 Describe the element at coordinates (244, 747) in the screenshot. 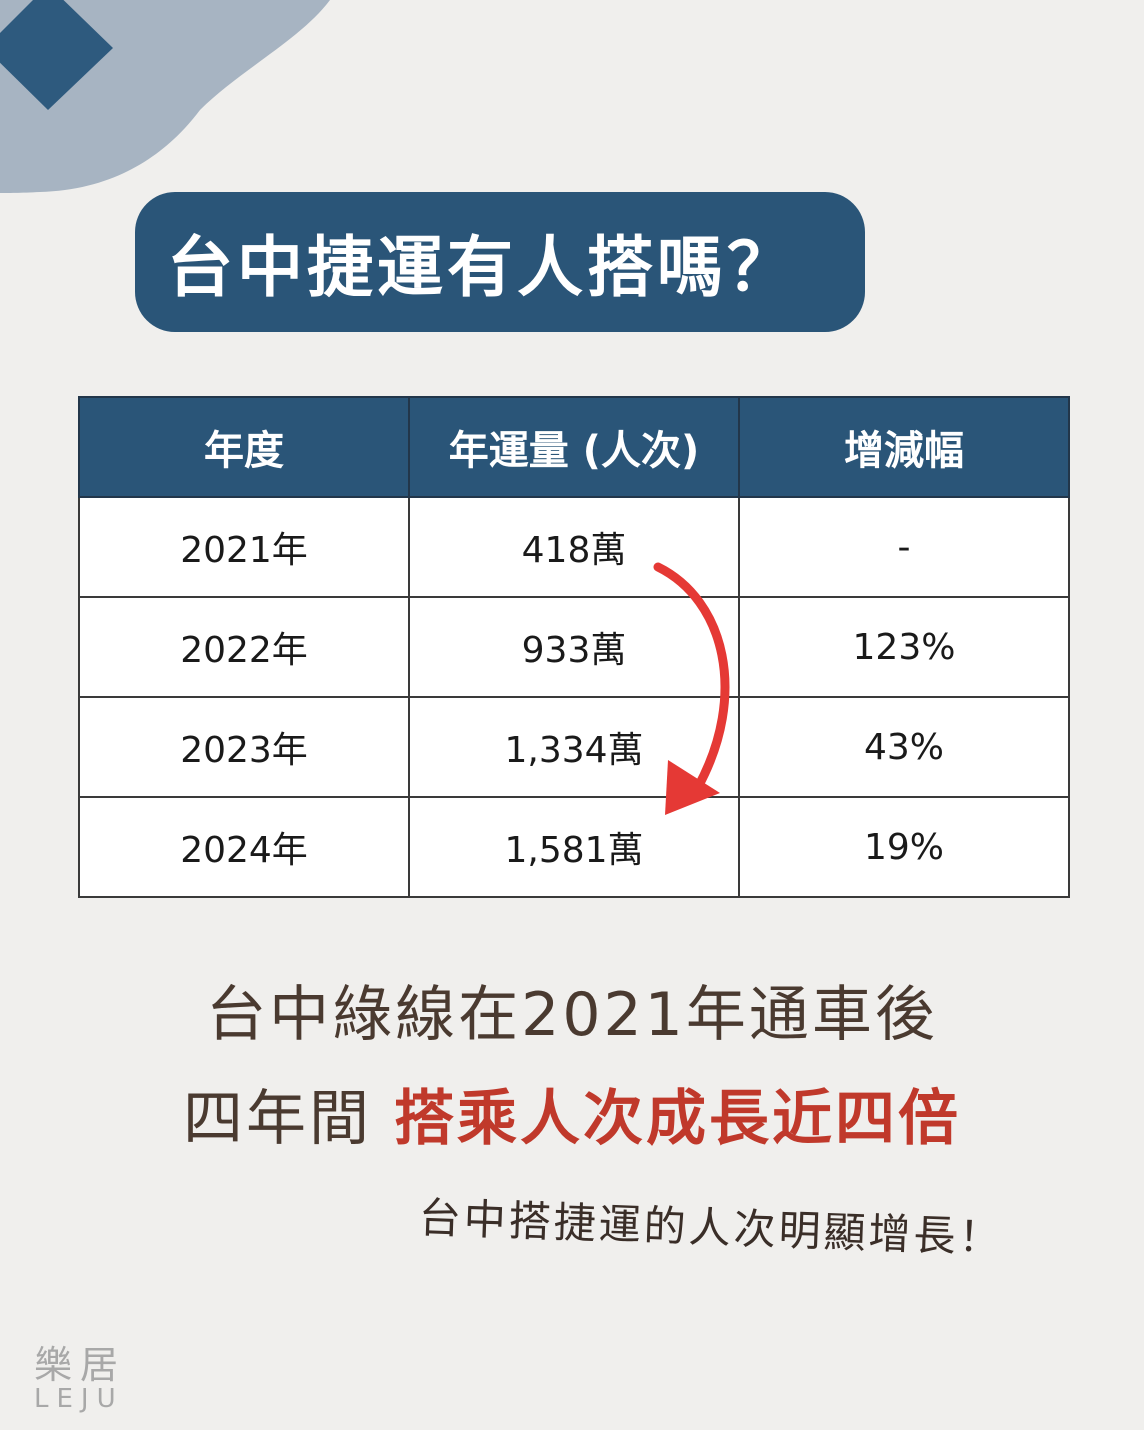

I see `cell-year: 2023年` at that location.